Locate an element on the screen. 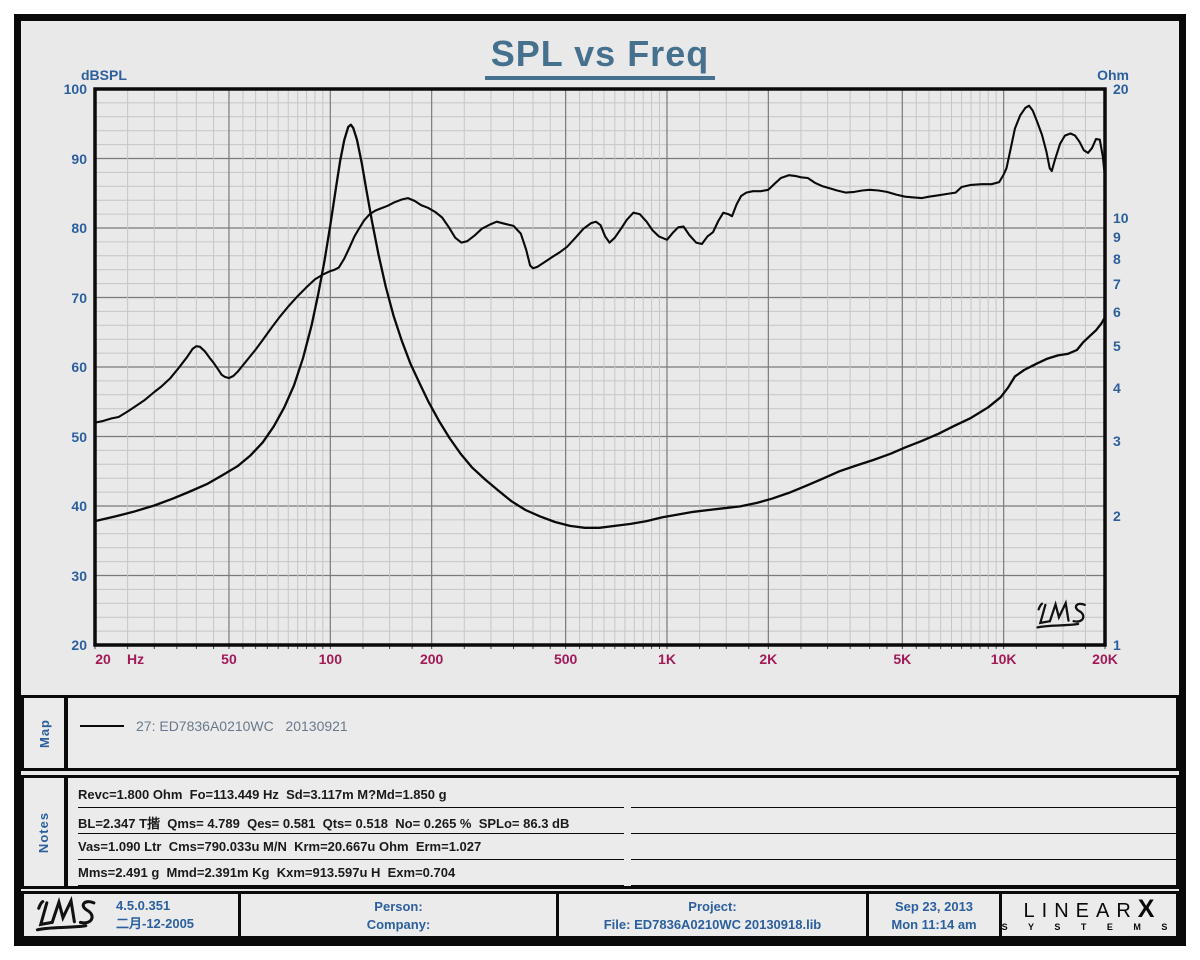 Image resolution: width=1200 pixels, height=960 pixels. left-axis-tick-label: 90 is located at coordinates (79, 158).